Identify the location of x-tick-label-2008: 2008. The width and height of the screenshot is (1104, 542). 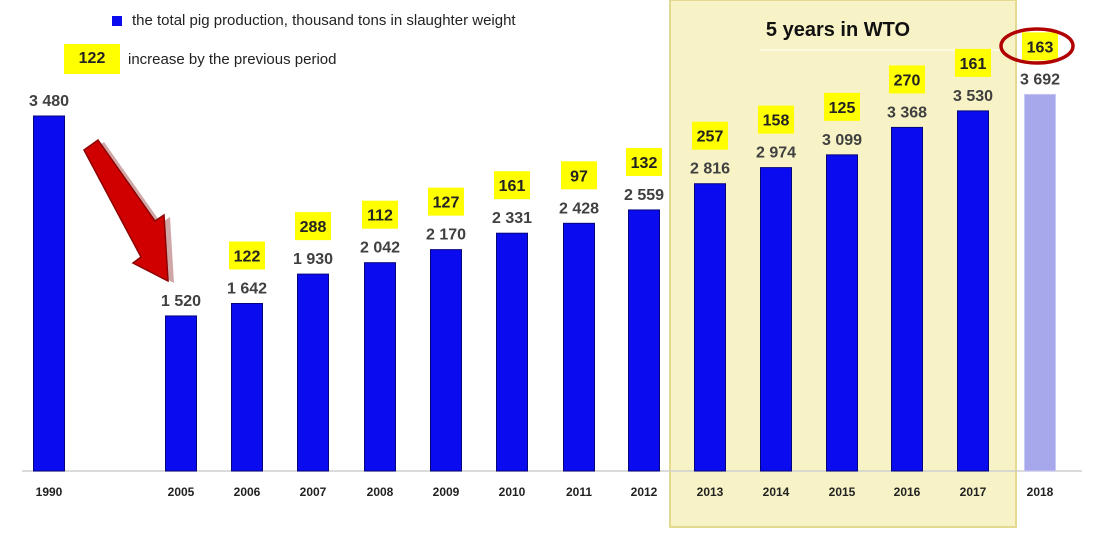
(380, 492).